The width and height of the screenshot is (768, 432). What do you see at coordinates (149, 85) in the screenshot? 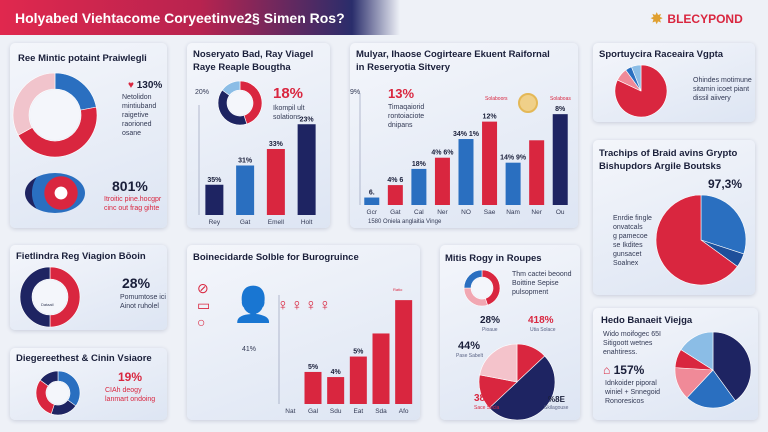
I see `stat-text: 130%` at bounding box center [149, 85].